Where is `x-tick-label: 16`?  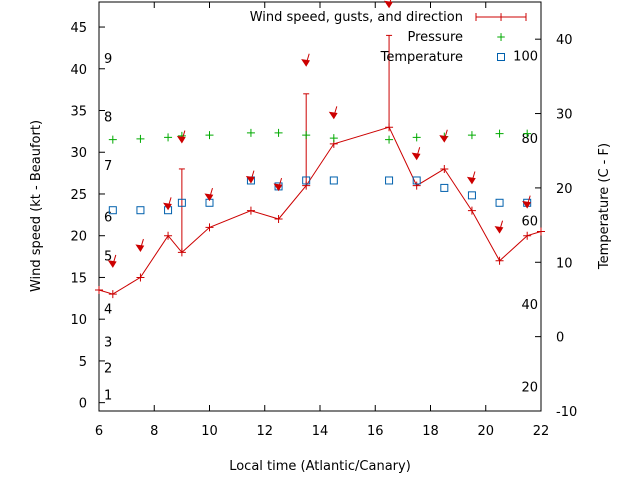 x-tick-label: 16 is located at coordinates (375, 431).